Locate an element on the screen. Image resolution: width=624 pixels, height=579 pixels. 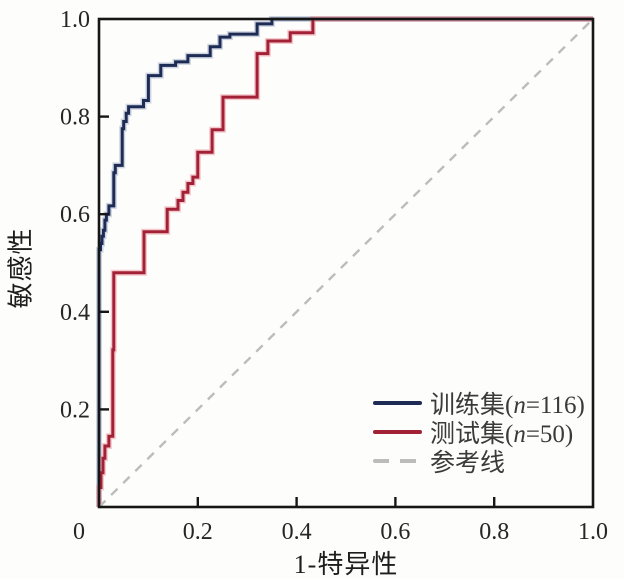
y-tick-label: 0.8 is located at coordinates (75, 118).